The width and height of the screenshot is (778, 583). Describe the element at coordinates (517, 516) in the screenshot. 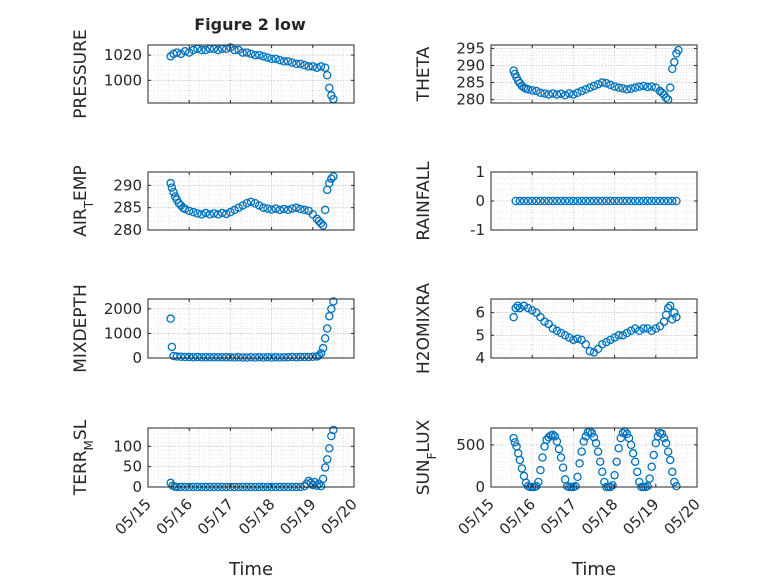

I see `x-tick-label: 05/16` at that location.